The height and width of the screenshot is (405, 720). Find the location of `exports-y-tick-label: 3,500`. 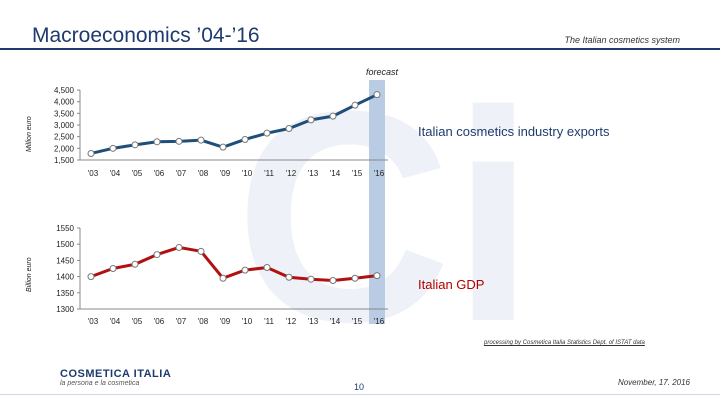

exports-y-tick-label: 3,500 is located at coordinates (64, 113).